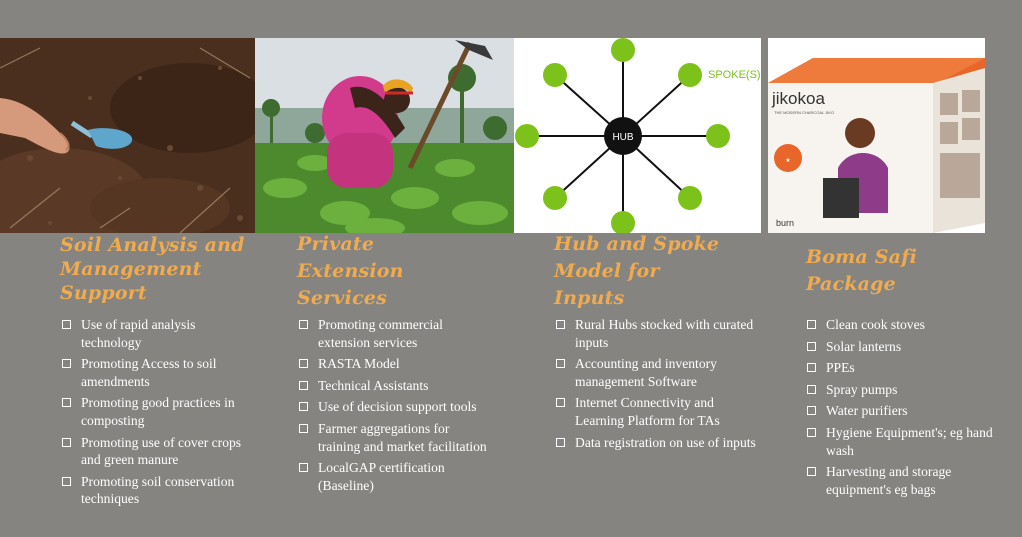 This screenshot has height=537, width=1022. I want to click on hub-node, so click(623, 136).